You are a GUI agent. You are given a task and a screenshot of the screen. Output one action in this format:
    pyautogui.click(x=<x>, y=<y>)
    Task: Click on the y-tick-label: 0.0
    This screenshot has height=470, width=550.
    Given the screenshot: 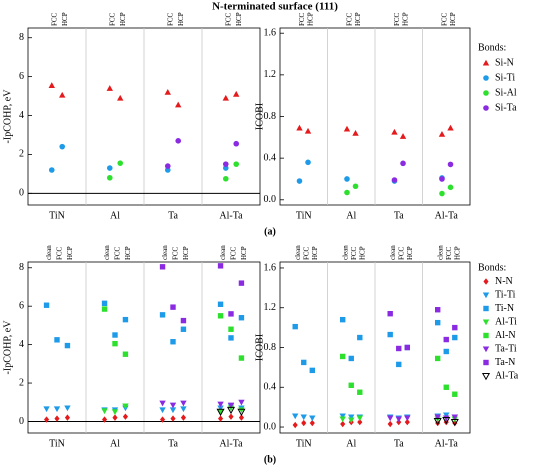 What is the action you would take?
    pyautogui.click(x=270, y=199)
    